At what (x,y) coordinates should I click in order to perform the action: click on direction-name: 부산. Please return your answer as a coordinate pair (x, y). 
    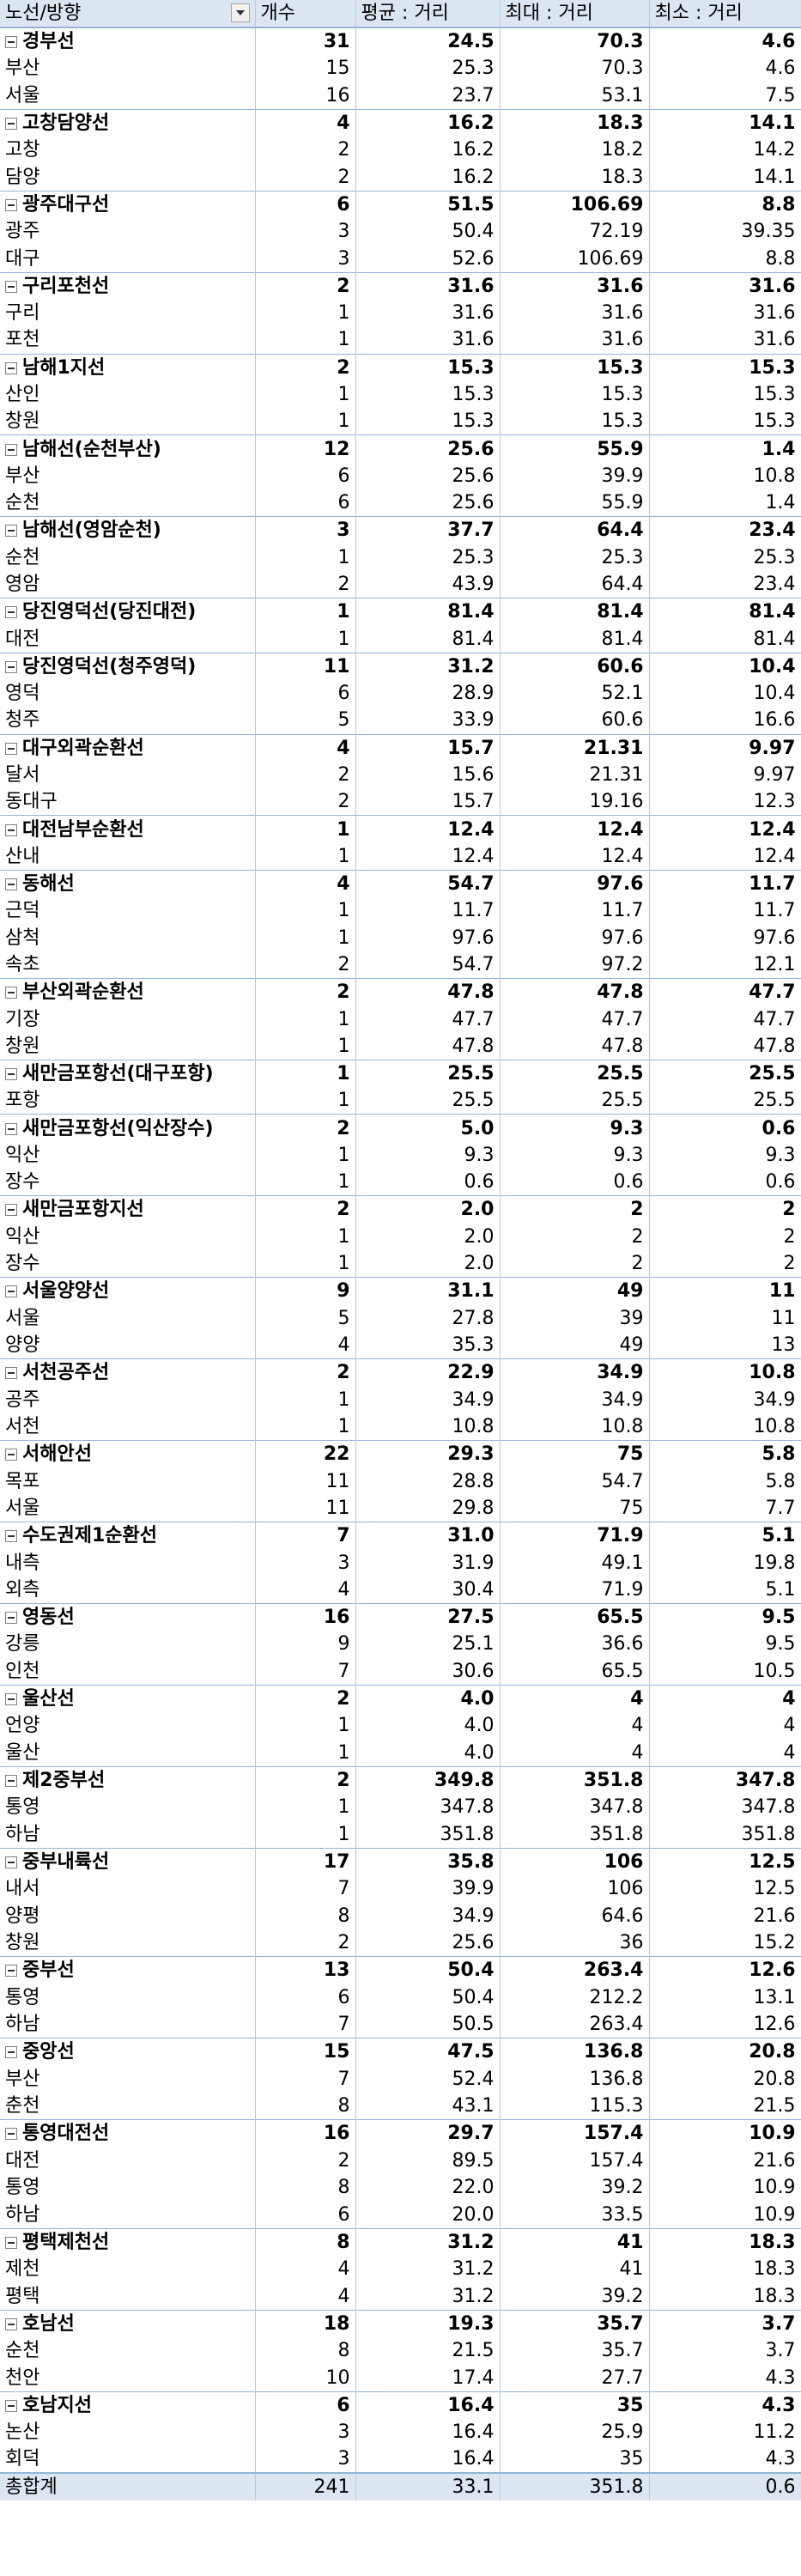
    Looking at the image, I should click on (128, 476).